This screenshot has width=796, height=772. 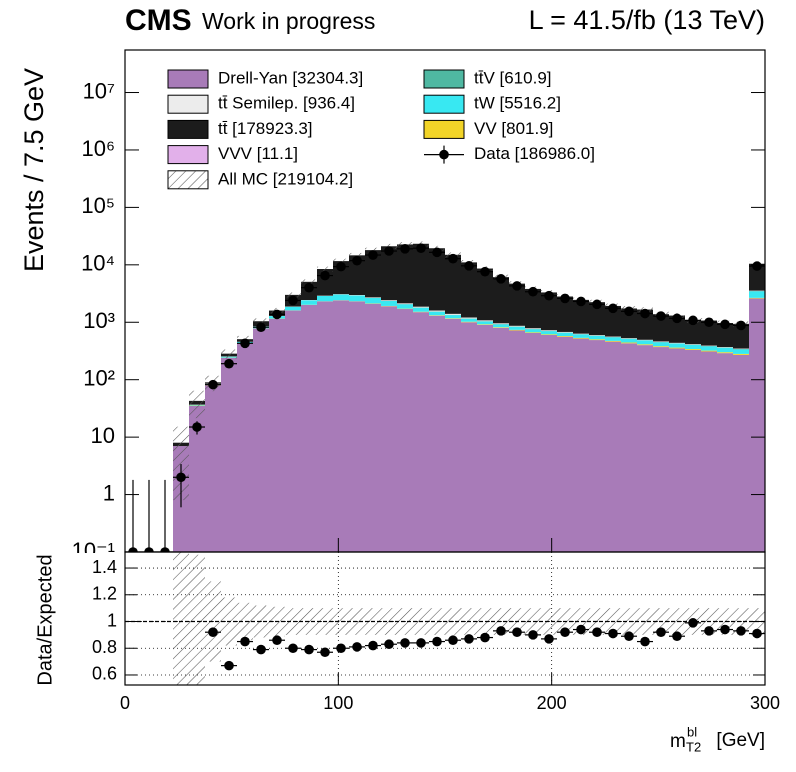 What do you see at coordinates (104, 567) in the screenshot?
I see `ratio-y-tick-label: 1.4` at bounding box center [104, 567].